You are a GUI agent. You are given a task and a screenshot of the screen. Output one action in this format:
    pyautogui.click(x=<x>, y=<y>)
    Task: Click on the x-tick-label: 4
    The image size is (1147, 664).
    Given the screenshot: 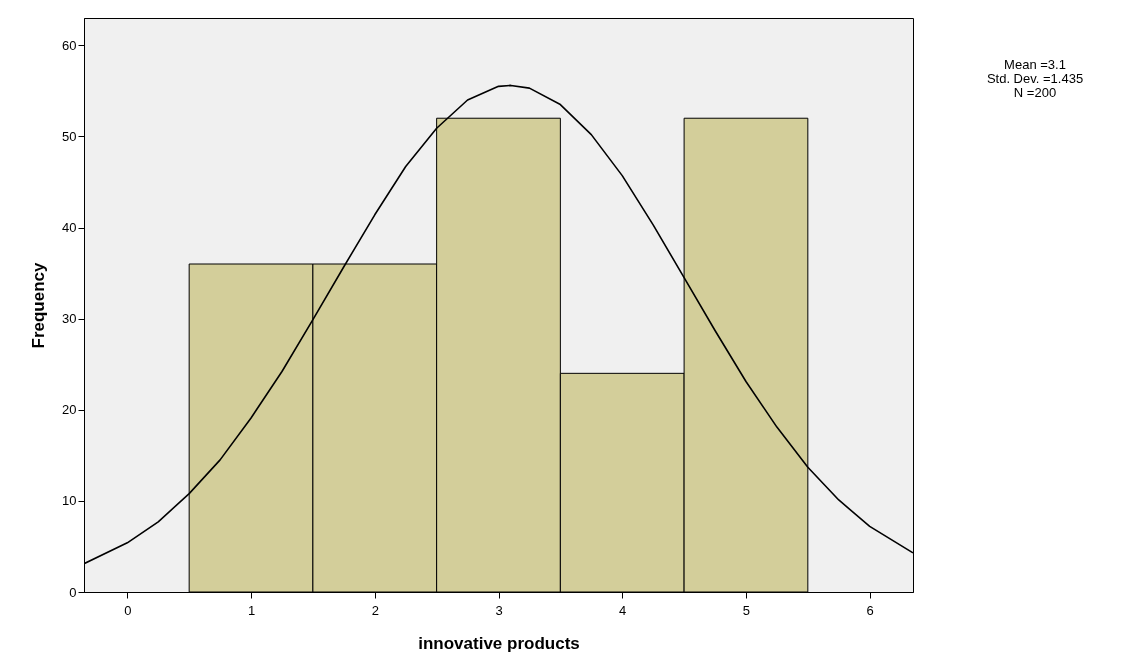 What is the action you would take?
    pyautogui.click(x=623, y=610)
    